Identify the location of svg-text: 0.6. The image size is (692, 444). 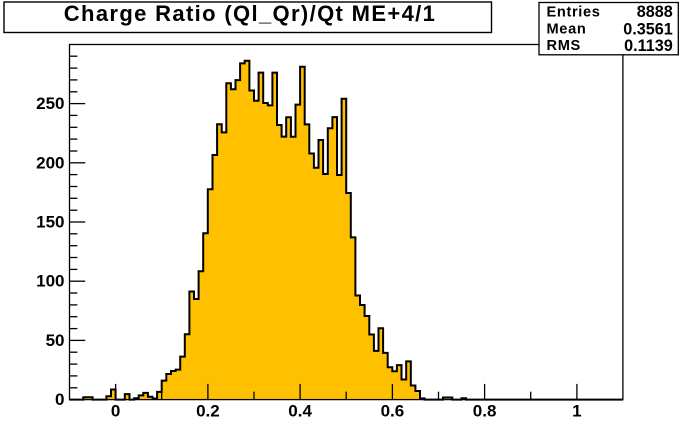
(393, 410).